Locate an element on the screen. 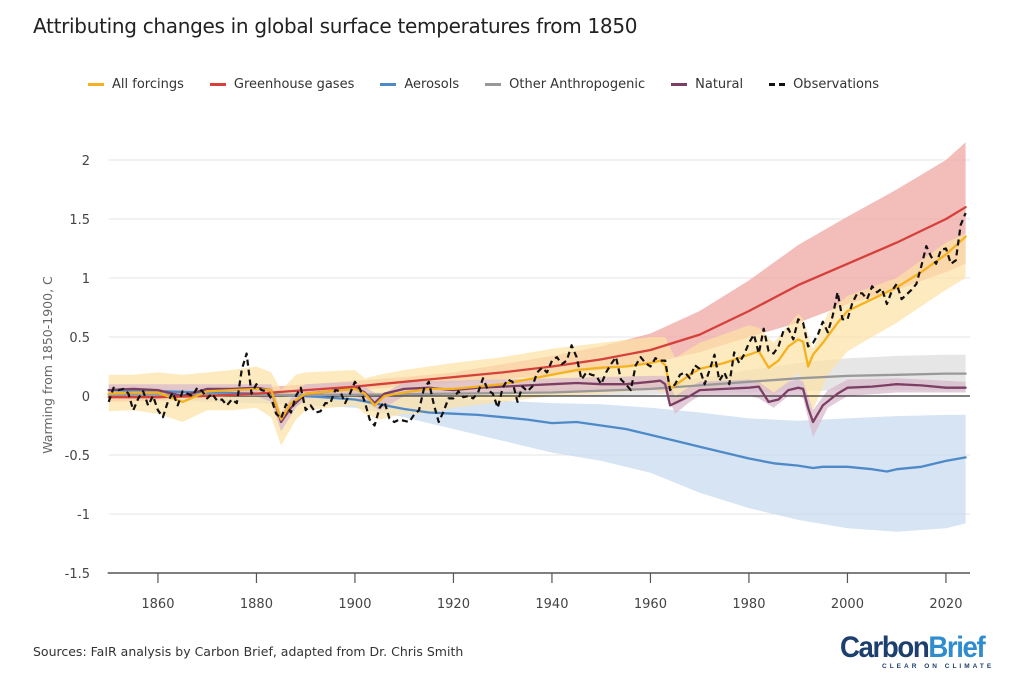  x-tick-label: 1880 is located at coordinates (256, 604).